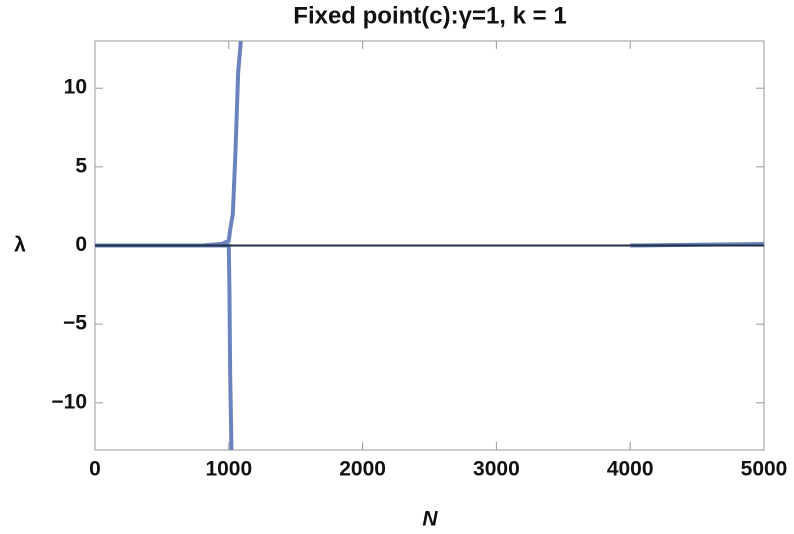  Describe the element at coordinates (496, 469) in the screenshot. I see `x-tick-label: 3000` at that location.